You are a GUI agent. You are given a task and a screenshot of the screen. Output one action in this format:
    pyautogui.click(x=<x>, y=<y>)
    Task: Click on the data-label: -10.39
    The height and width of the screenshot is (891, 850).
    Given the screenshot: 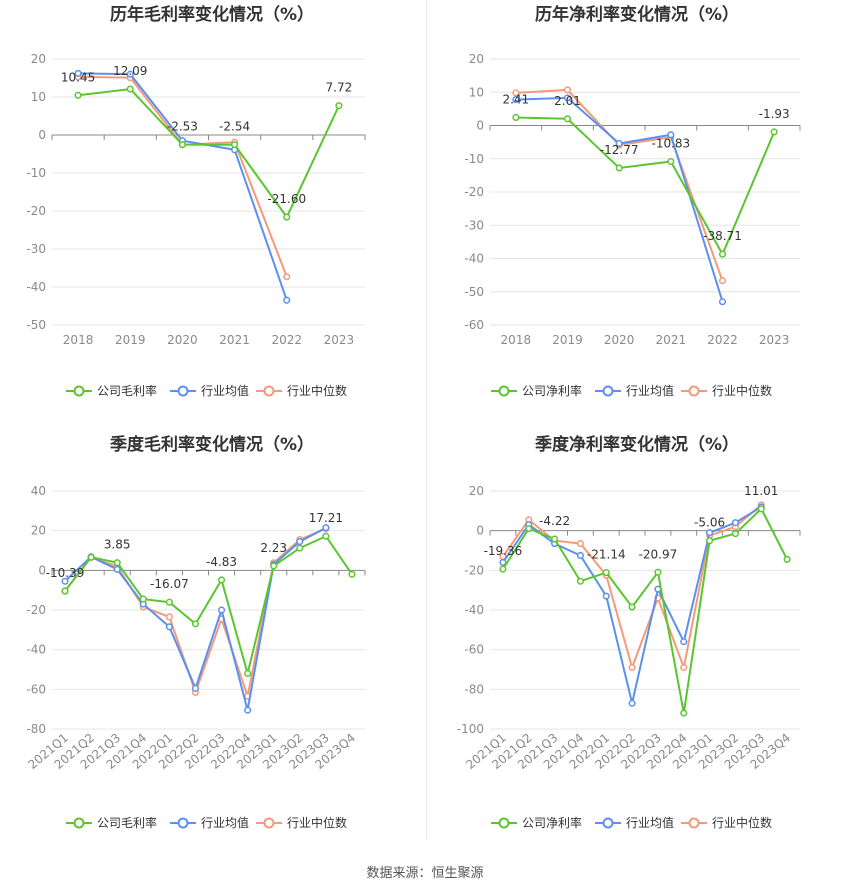 What is the action you would take?
    pyautogui.click(x=65, y=573)
    